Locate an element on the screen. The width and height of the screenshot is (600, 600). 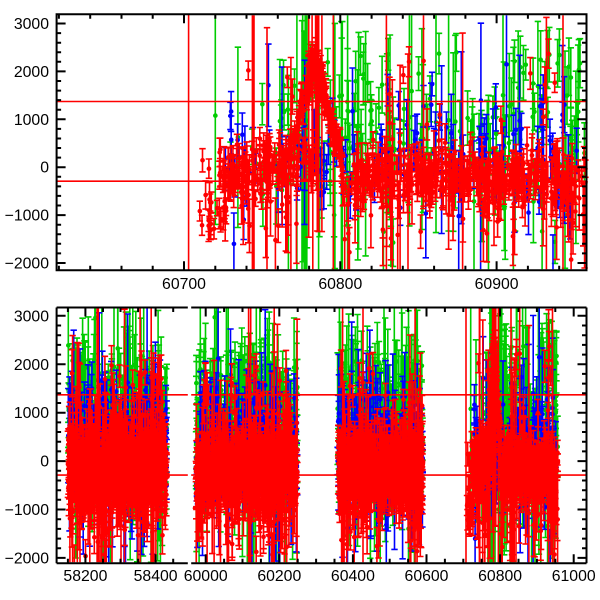
svg-text: 60200 is located at coordinates (279, 576).